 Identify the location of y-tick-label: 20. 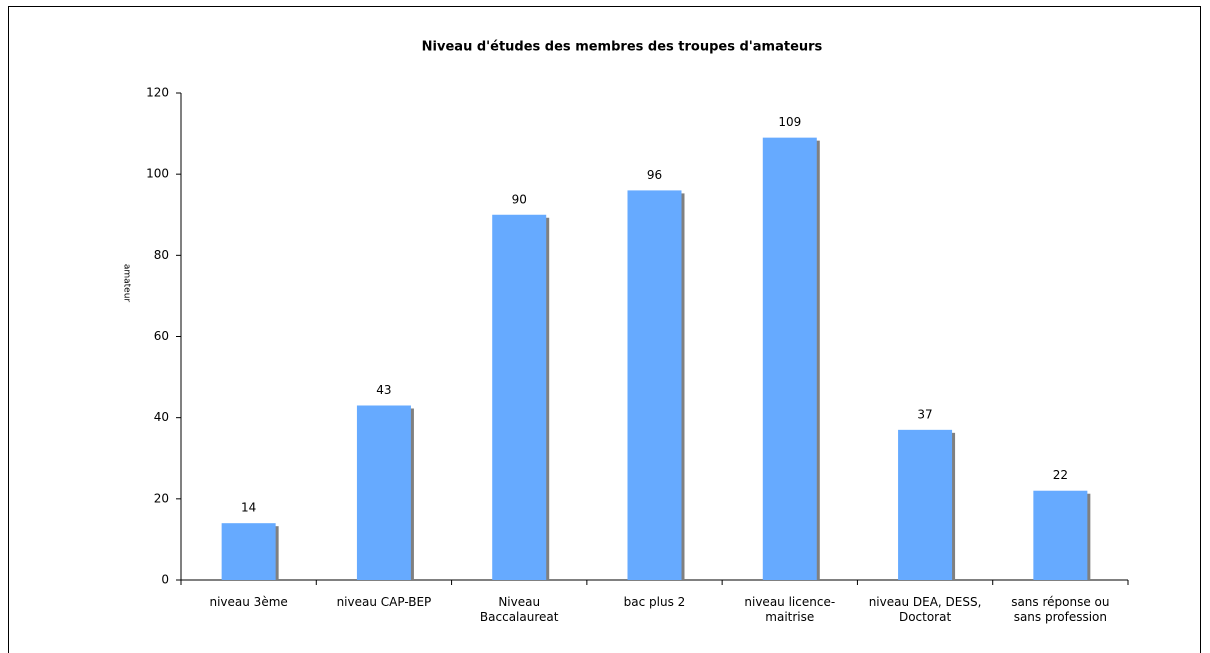
(161, 498).